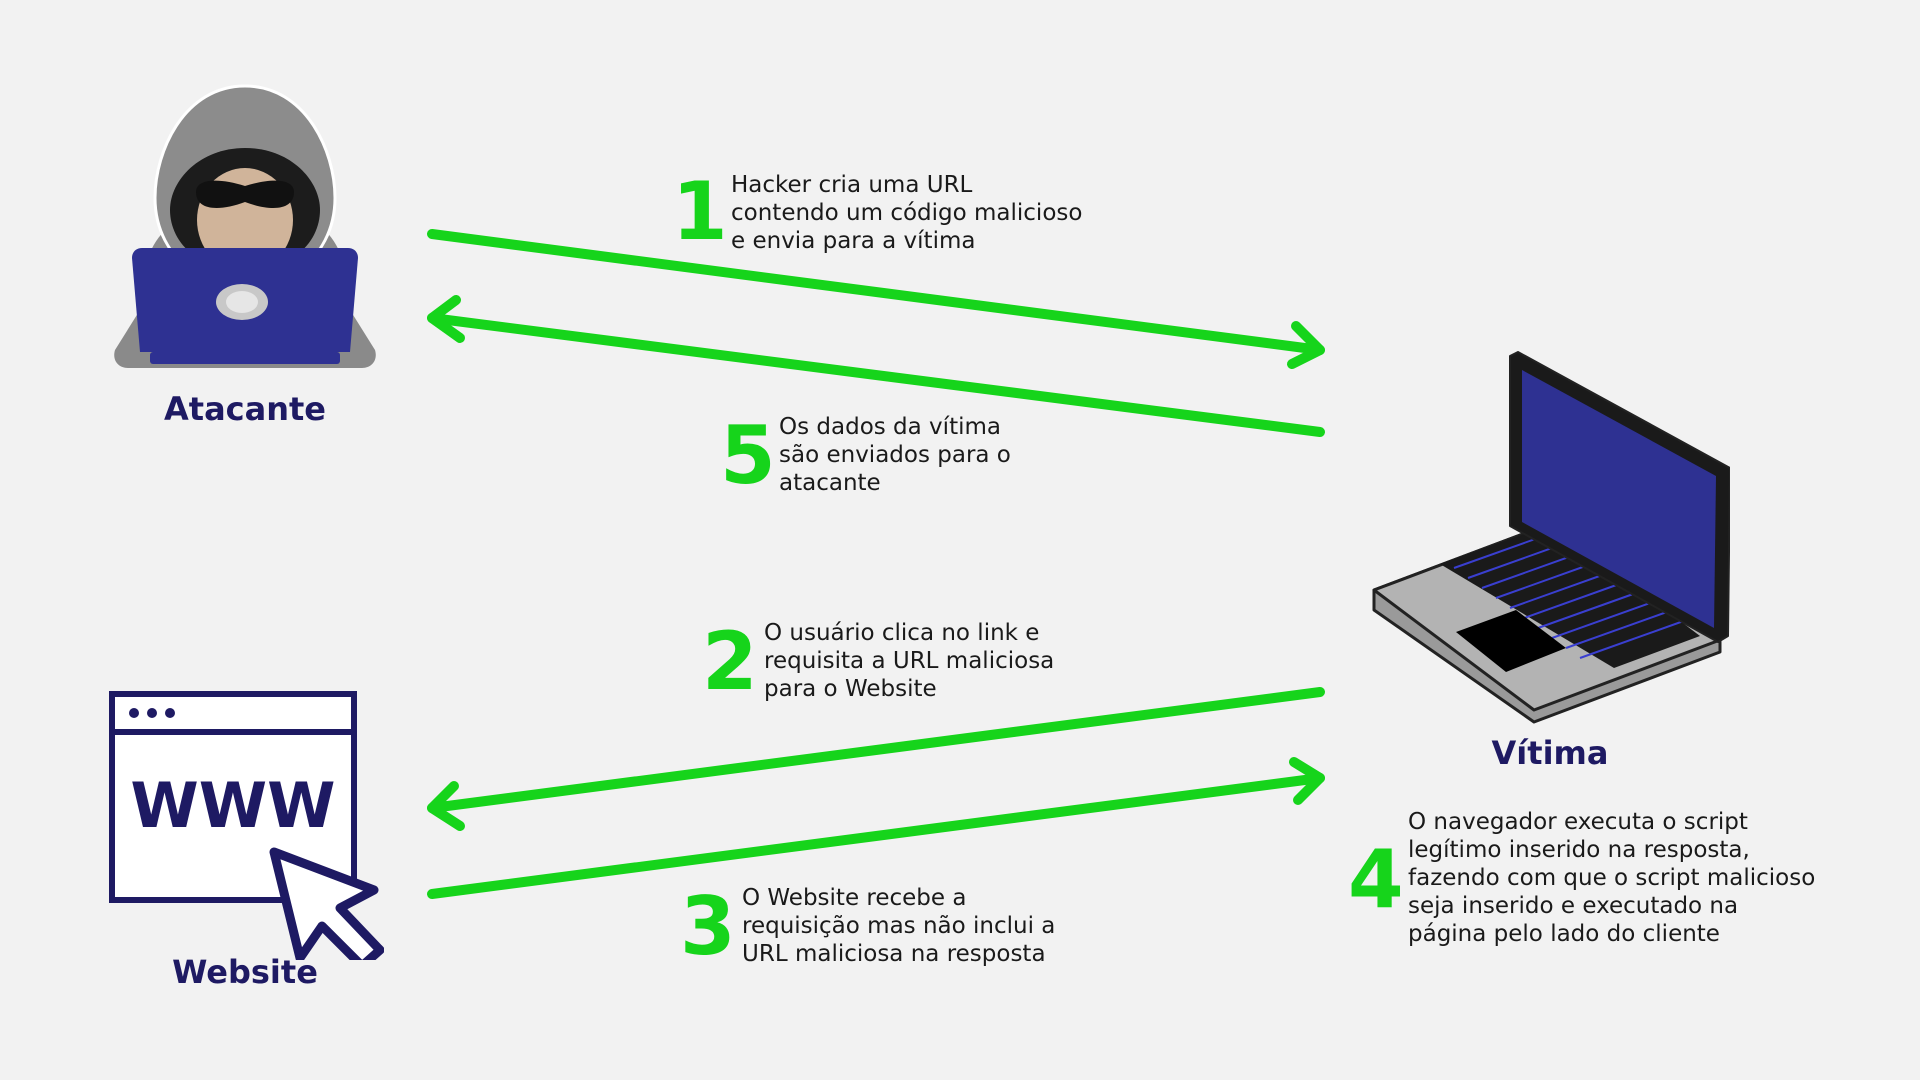 The width and height of the screenshot is (1920, 1080). I want to click on step4-number: 4, so click(1376, 879).